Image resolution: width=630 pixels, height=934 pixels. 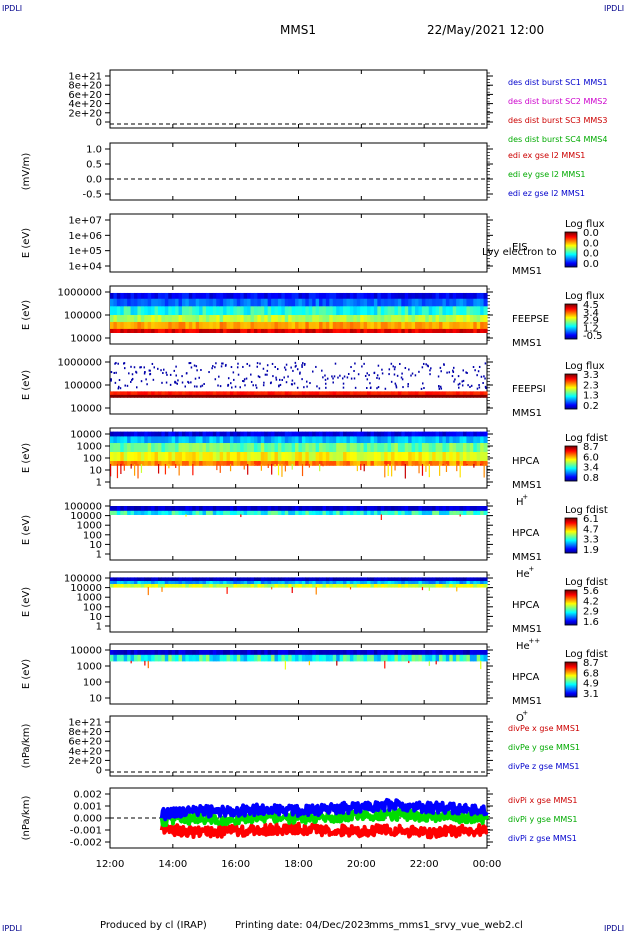 What do you see at coordinates (571, 610) in the screenshot?
I see `panel-hpca_hepp-colorbar-band` at bounding box center [571, 610].